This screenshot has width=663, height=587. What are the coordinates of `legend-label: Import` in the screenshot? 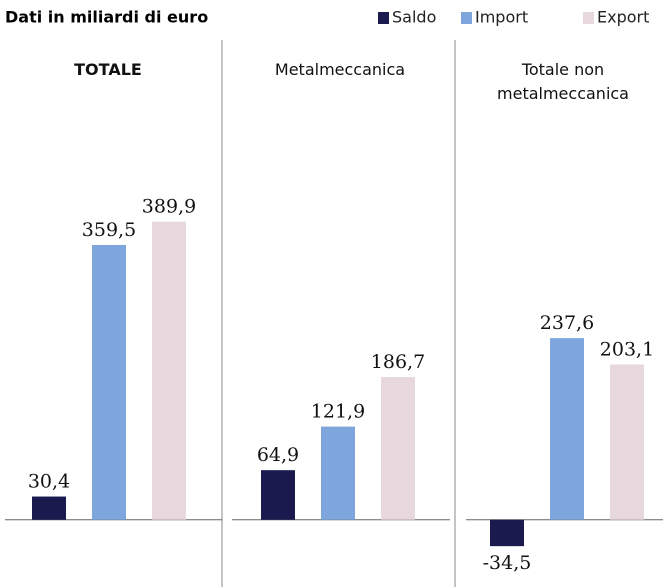 It's located at (501, 17).